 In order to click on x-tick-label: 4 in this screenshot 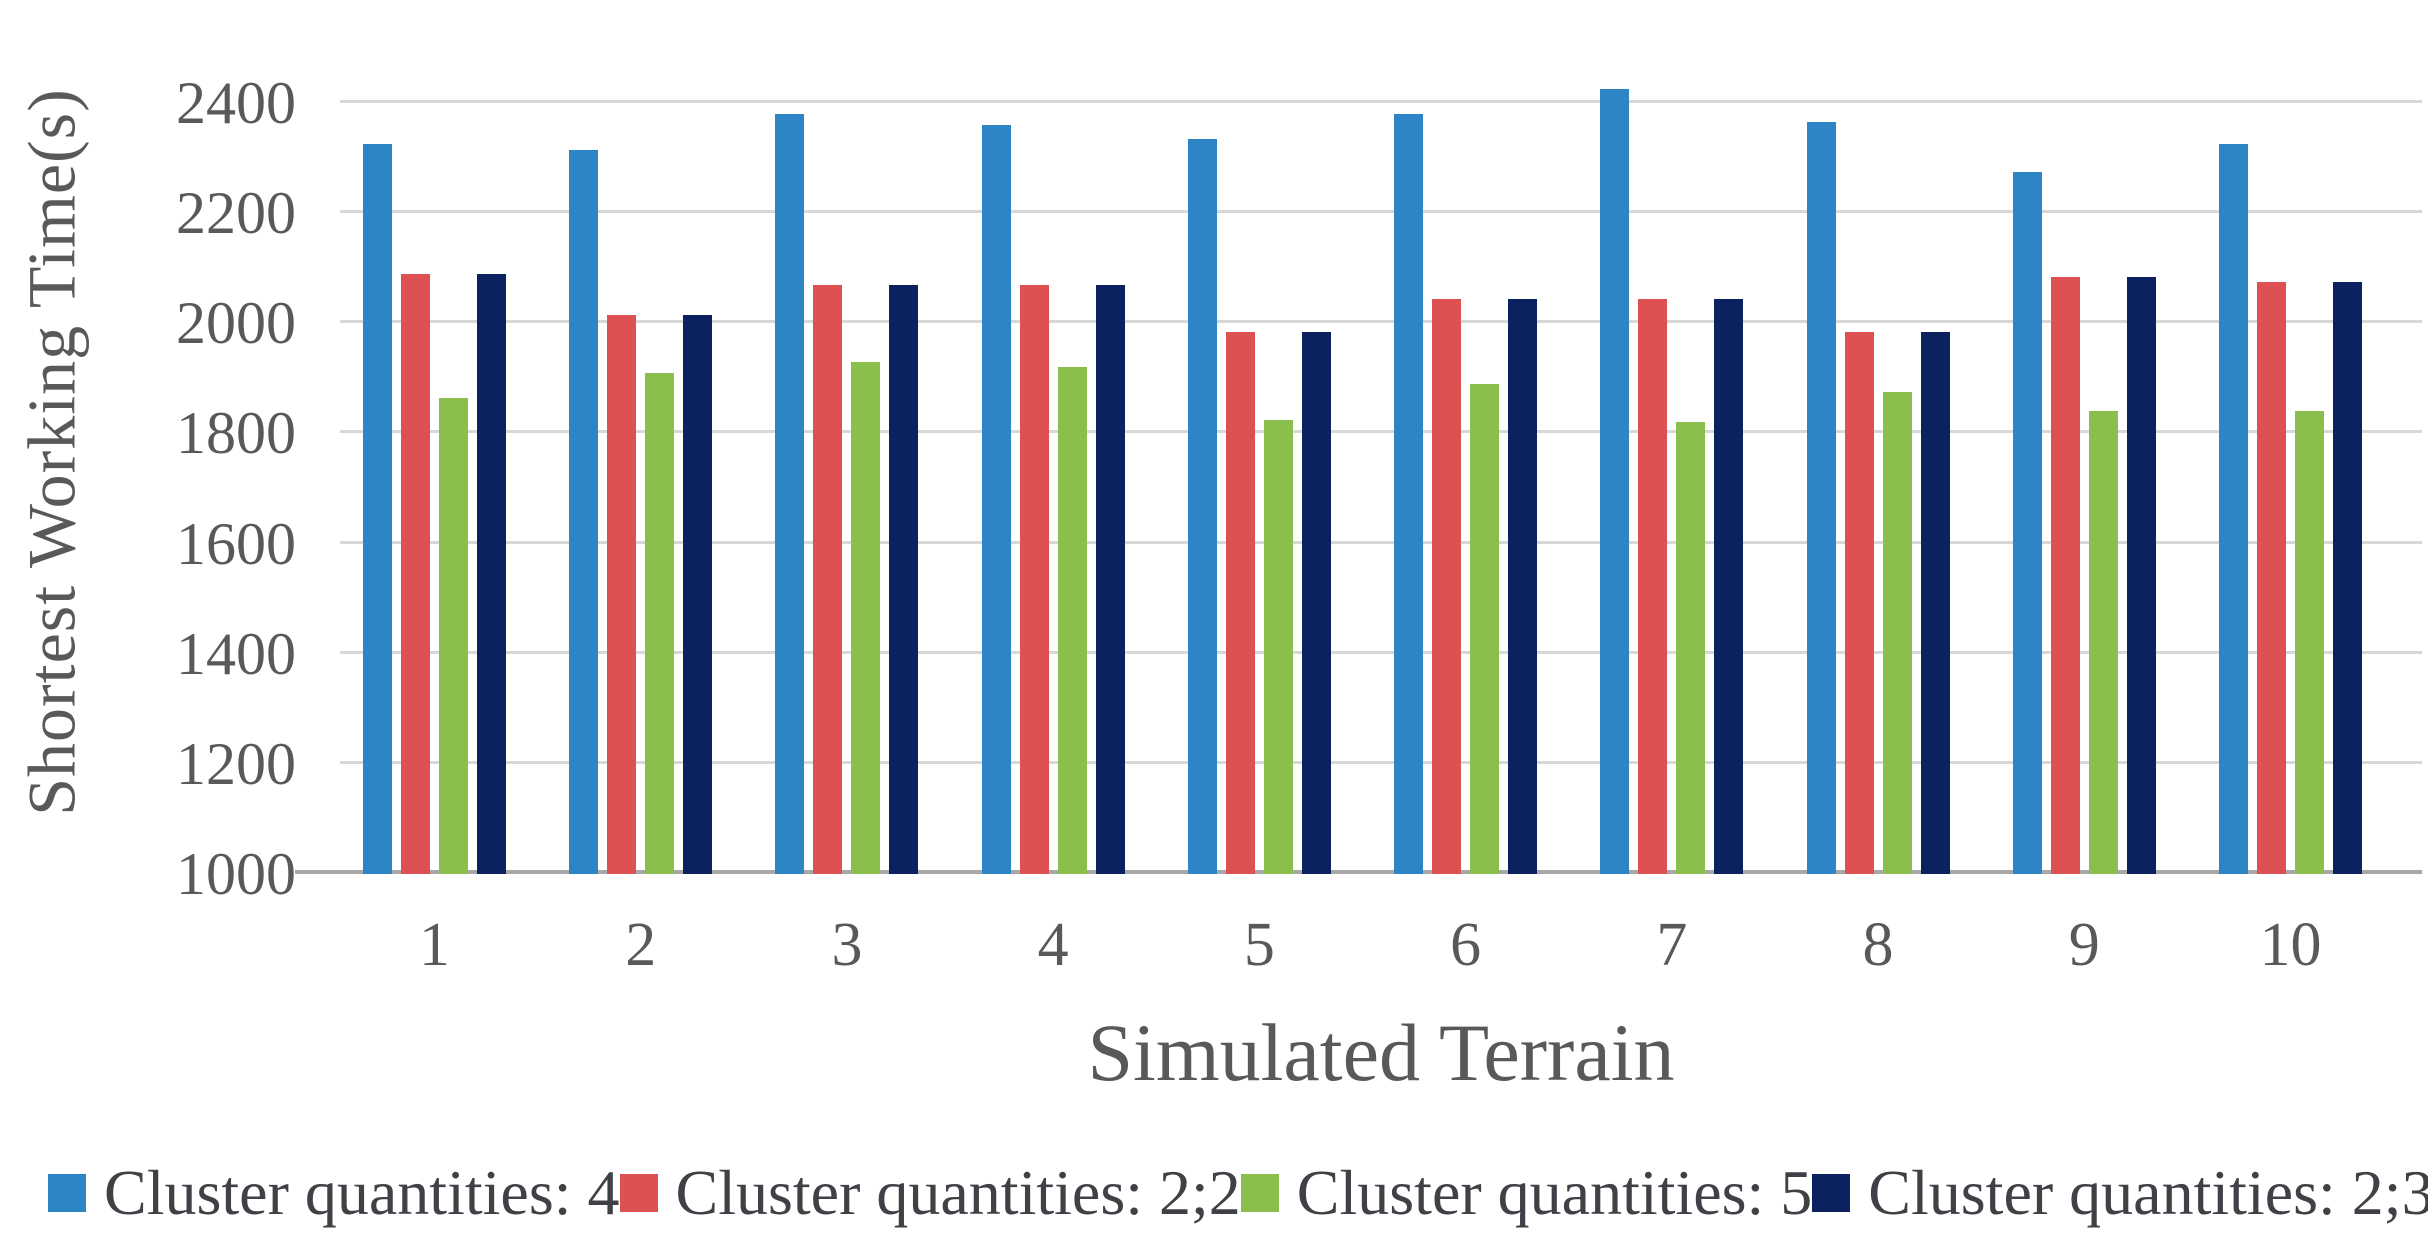, I will do `click(1053, 945)`.